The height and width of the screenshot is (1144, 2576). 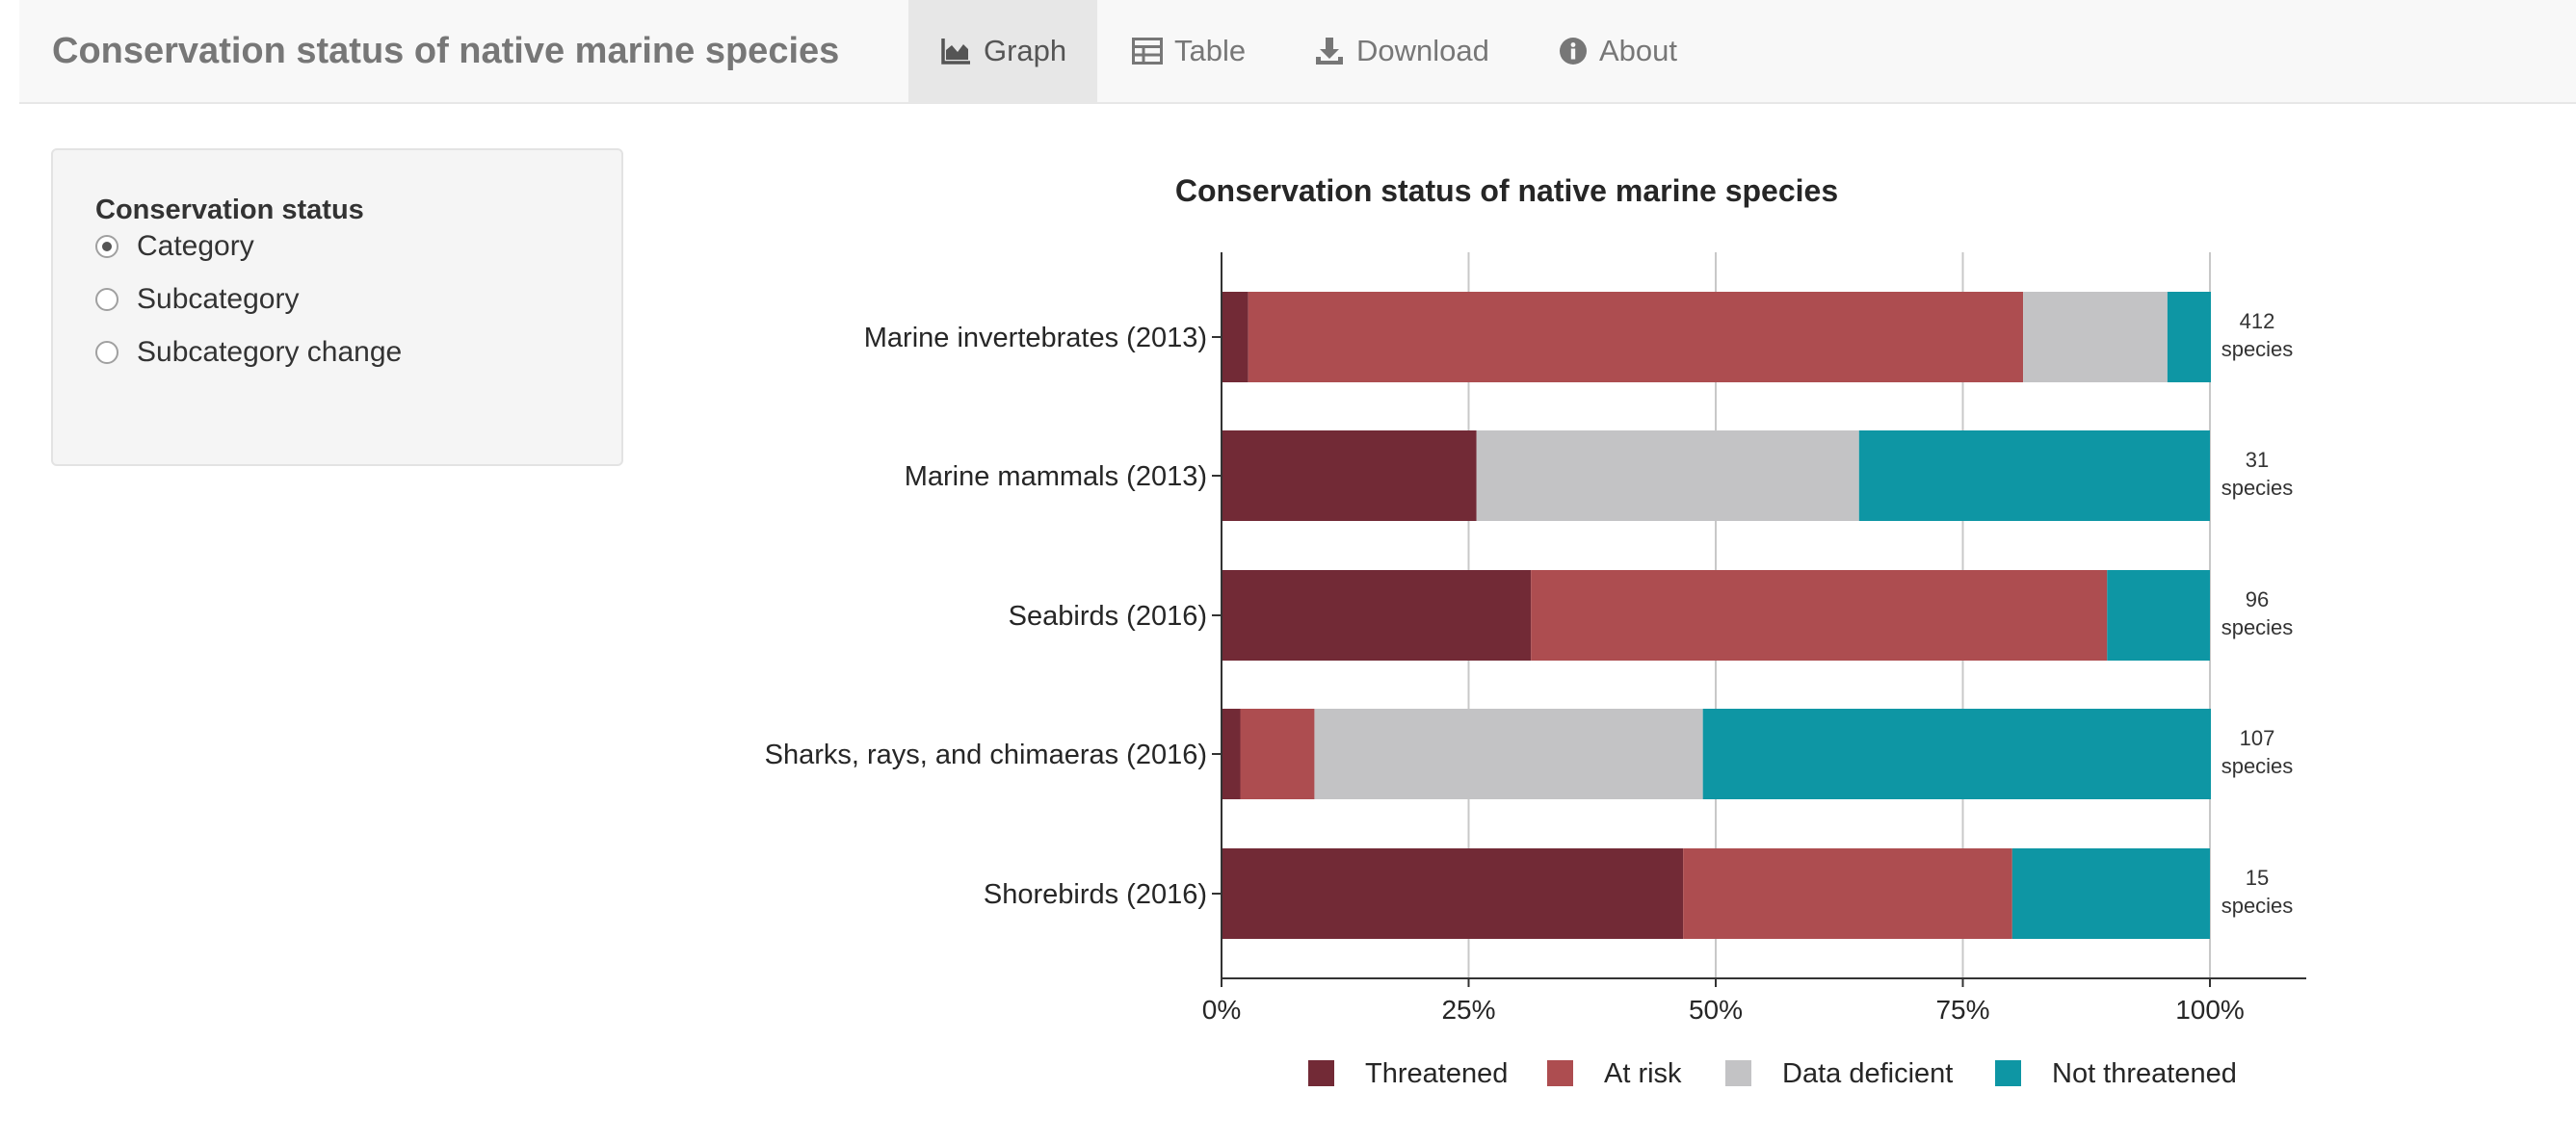 I want to click on conservation-status-heading: Conservation status, so click(x=230, y=210).